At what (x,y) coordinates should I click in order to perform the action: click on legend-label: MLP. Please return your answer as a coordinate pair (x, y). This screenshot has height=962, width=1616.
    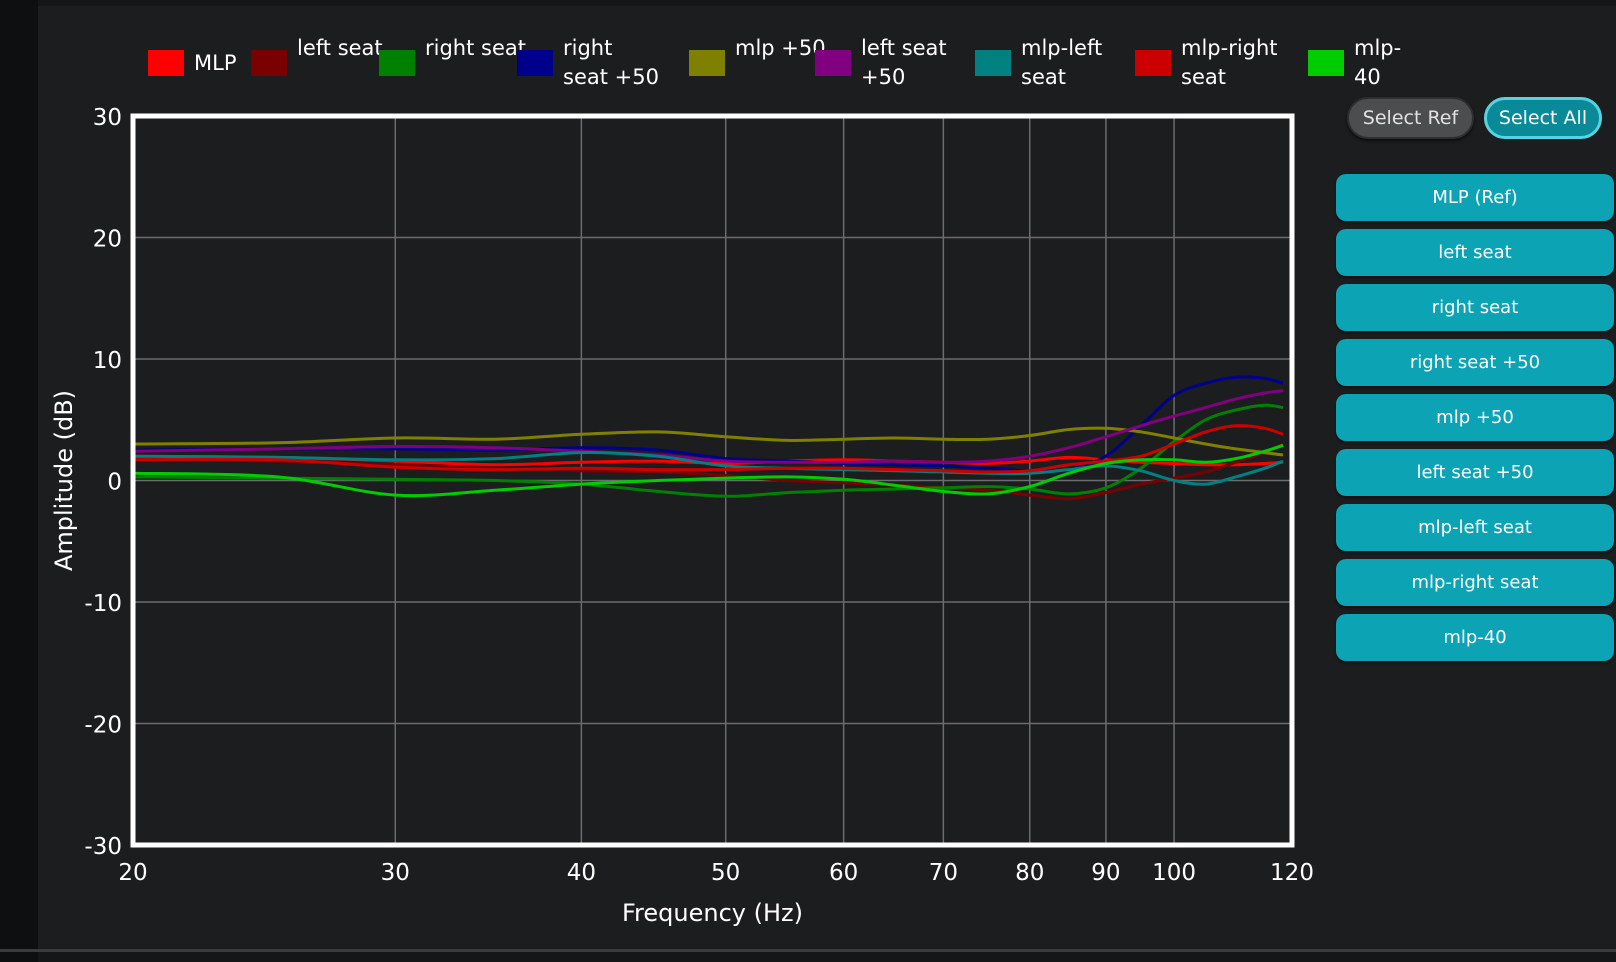
    Looking at the image, I should click on (215, 63).